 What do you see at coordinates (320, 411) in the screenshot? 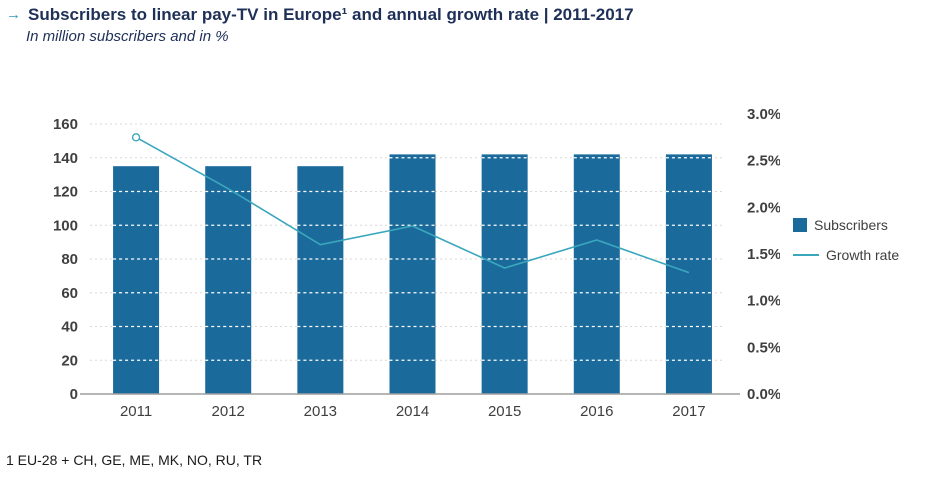
I see `axis-label: 2013` at bounding box center [320, 411].